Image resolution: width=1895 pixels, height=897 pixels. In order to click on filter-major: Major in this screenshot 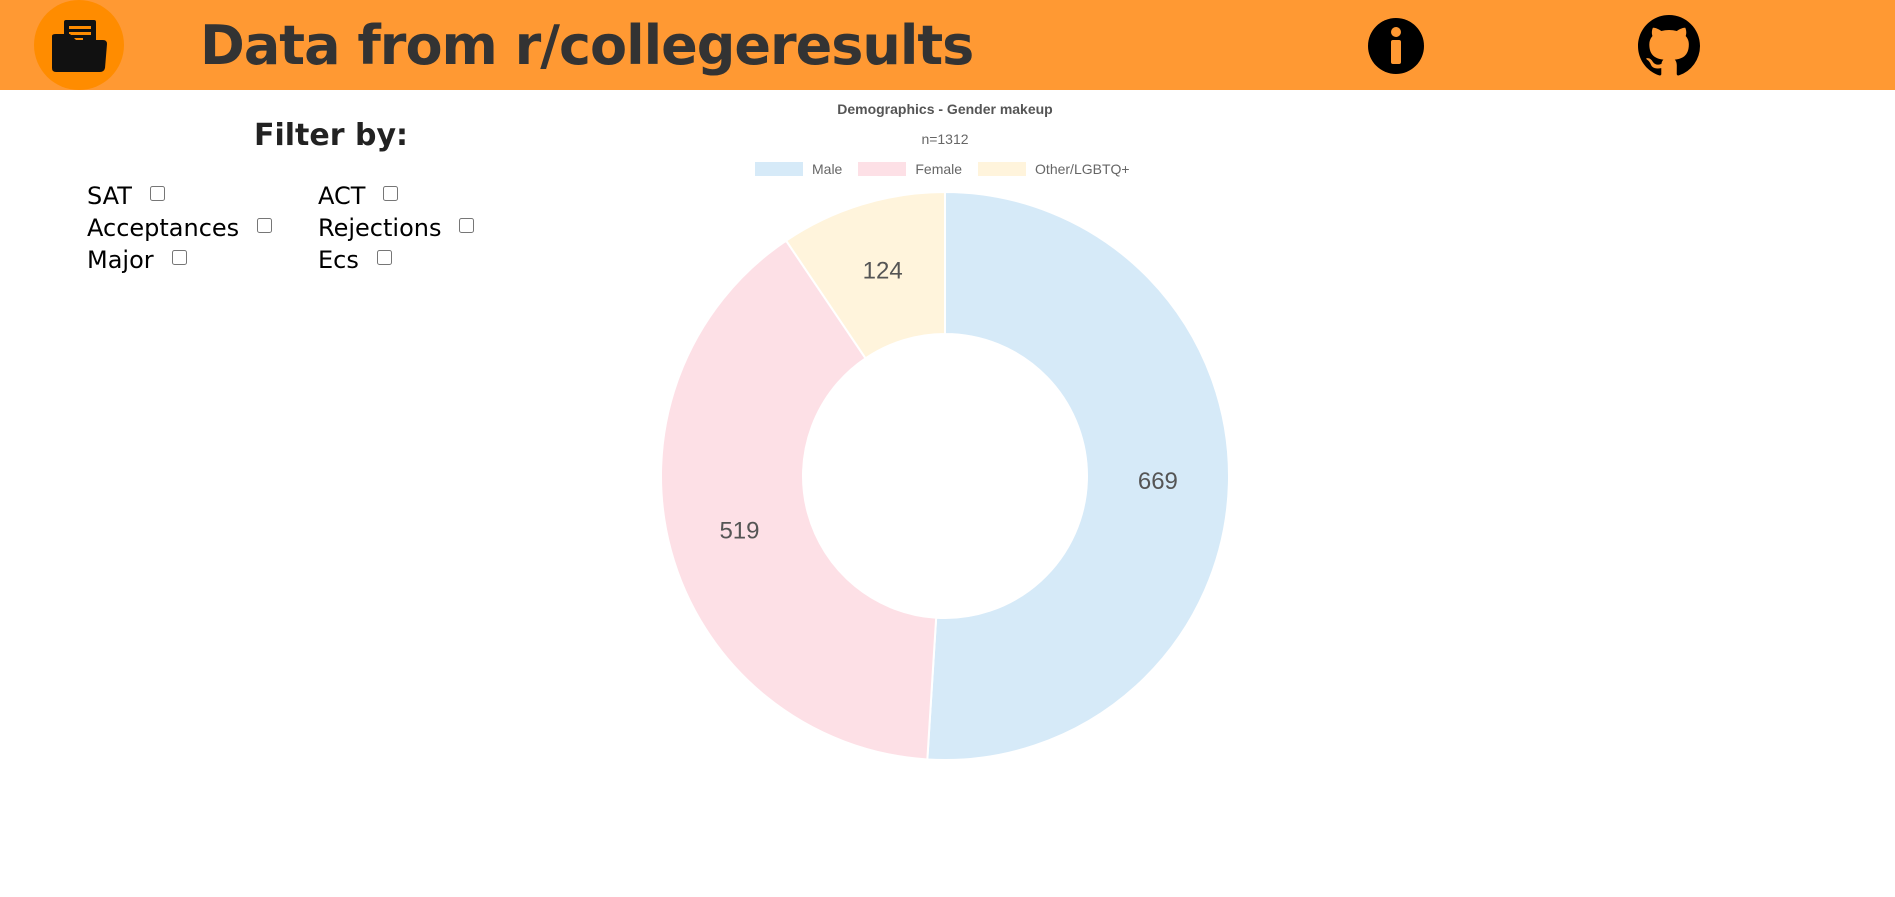, I will do `click(137, 260)`.